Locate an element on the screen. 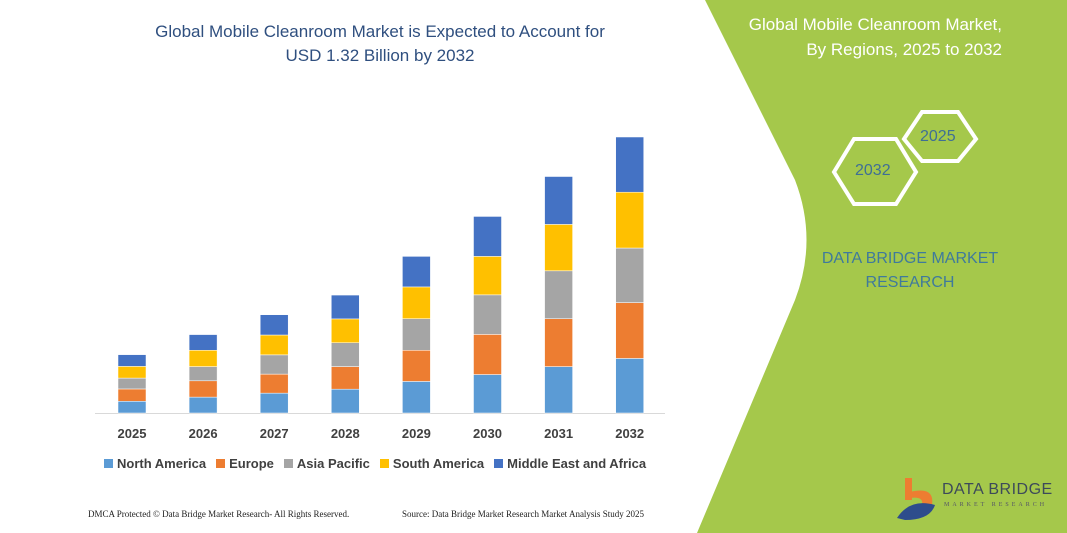 The image size is (1067, 533). bar-segment-2030-middle-east-and-africa is located at coordinates (487, 236).